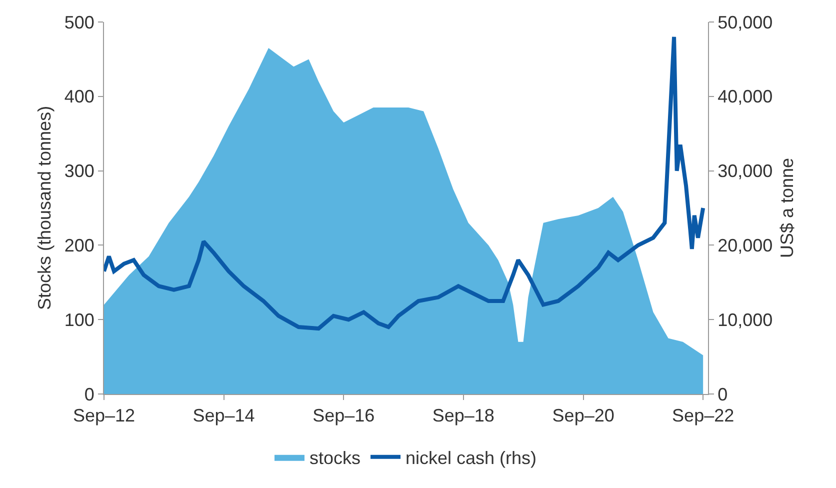 This screenshot has width=836, height=488. I want to click on x-tick-label: Sep–18, so click(463, 416).